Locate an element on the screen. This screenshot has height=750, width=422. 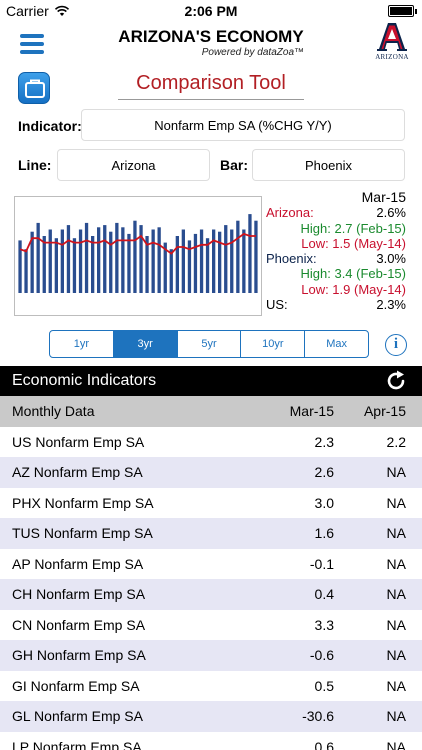
table-row: AZ Nonfarm Emp SA 2.6 NA is located at coordinates (211, 472).